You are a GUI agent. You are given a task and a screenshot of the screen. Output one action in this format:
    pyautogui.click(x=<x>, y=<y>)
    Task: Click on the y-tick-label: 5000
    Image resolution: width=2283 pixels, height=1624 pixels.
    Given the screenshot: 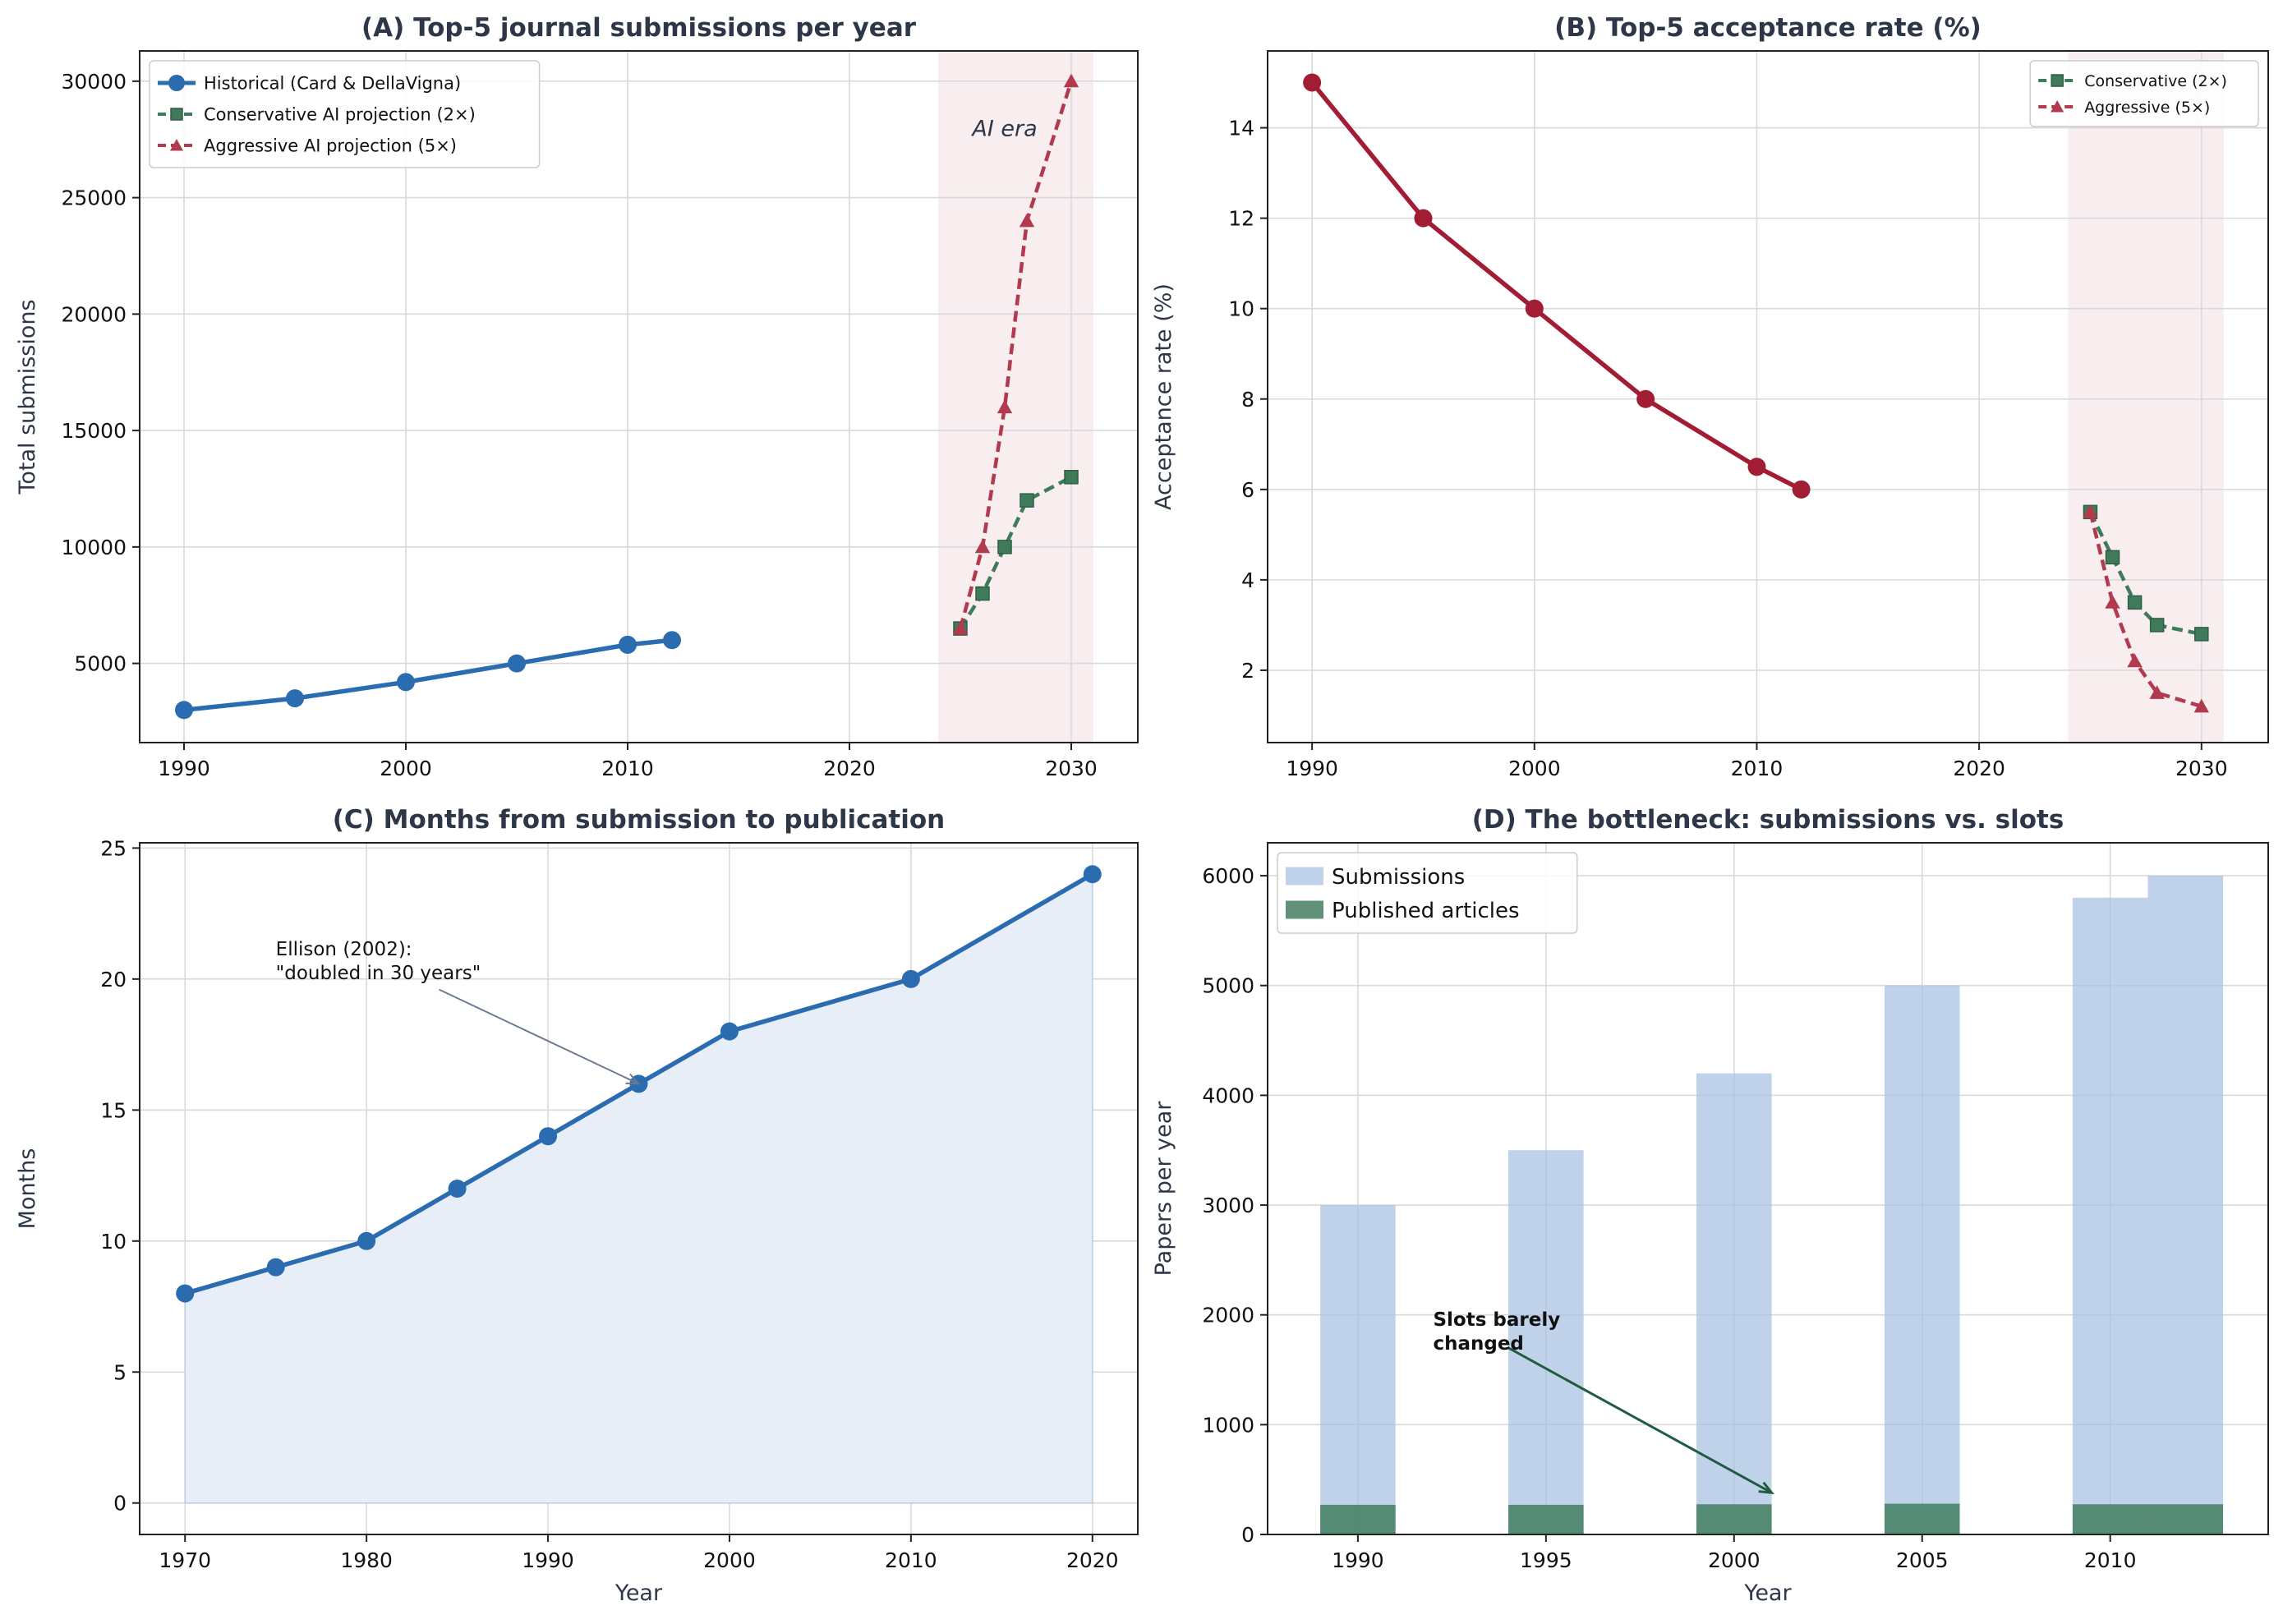 What is the action you would take?
    pyautogui.click(x=1228, y=986)
    